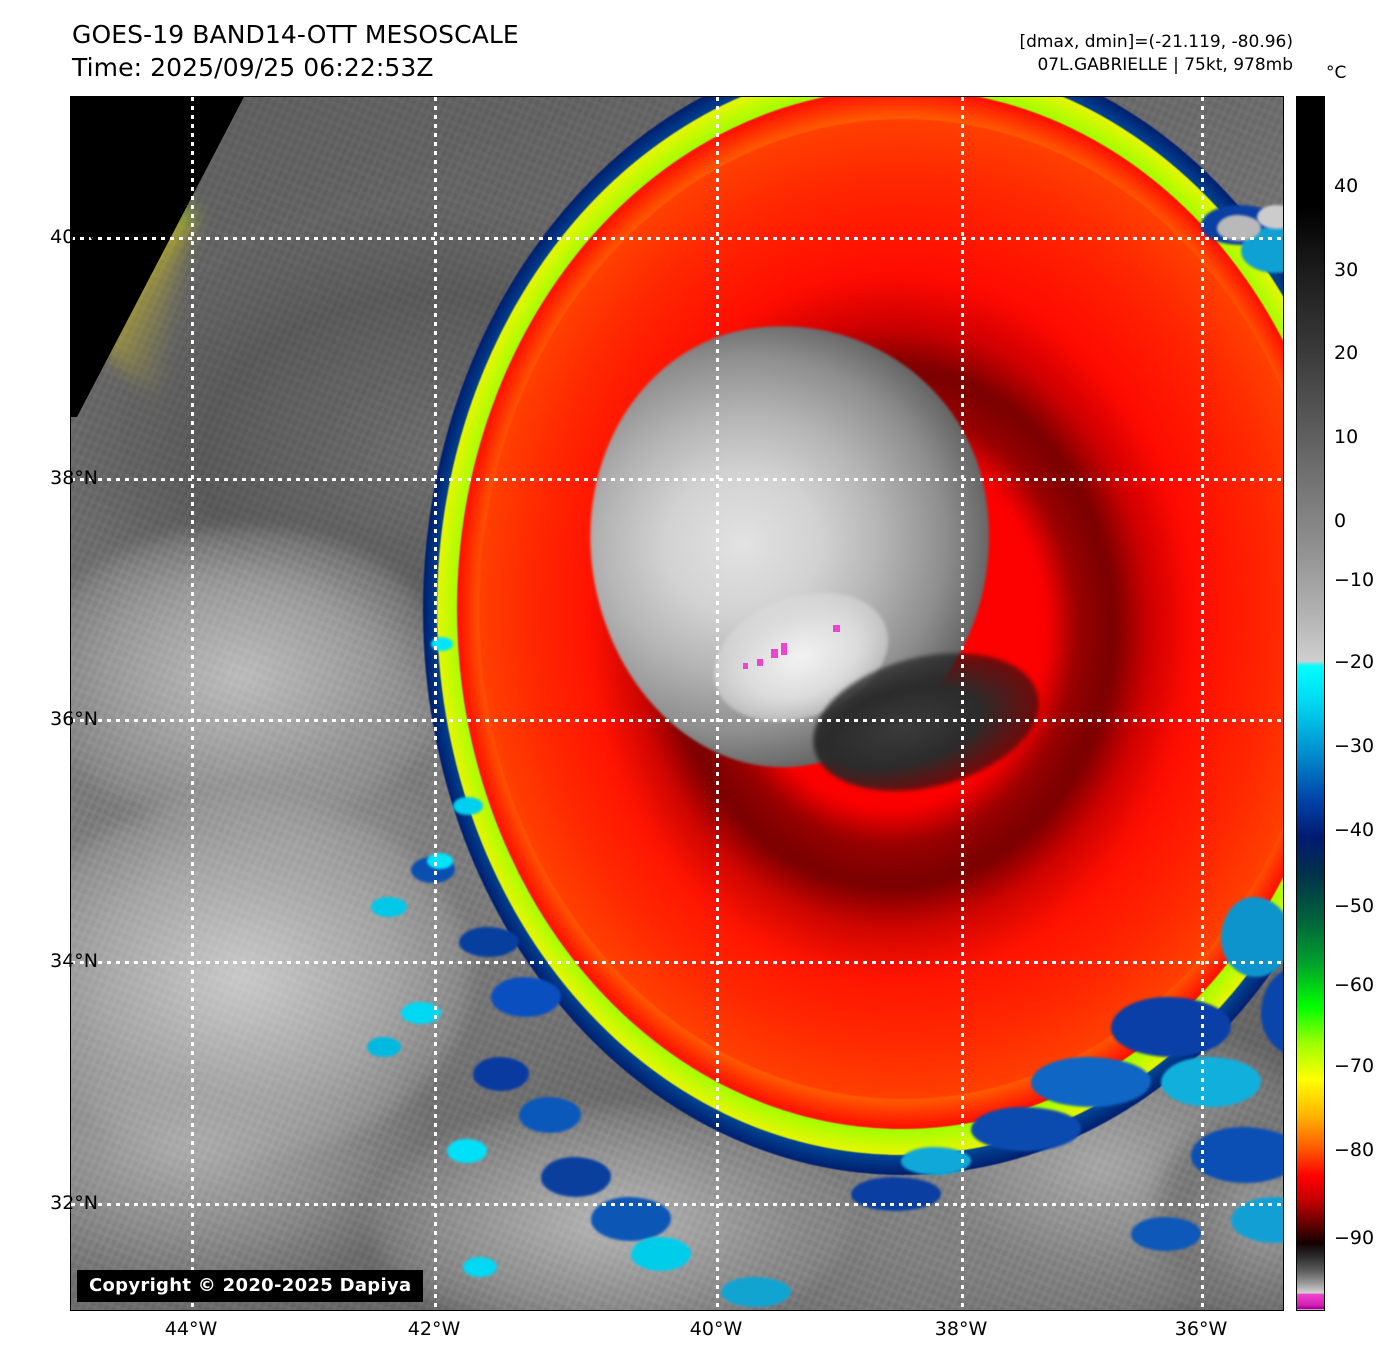 The image size is (1389, 1359). I want to click on cbar-tick-10: 10, so click(1346, 437).